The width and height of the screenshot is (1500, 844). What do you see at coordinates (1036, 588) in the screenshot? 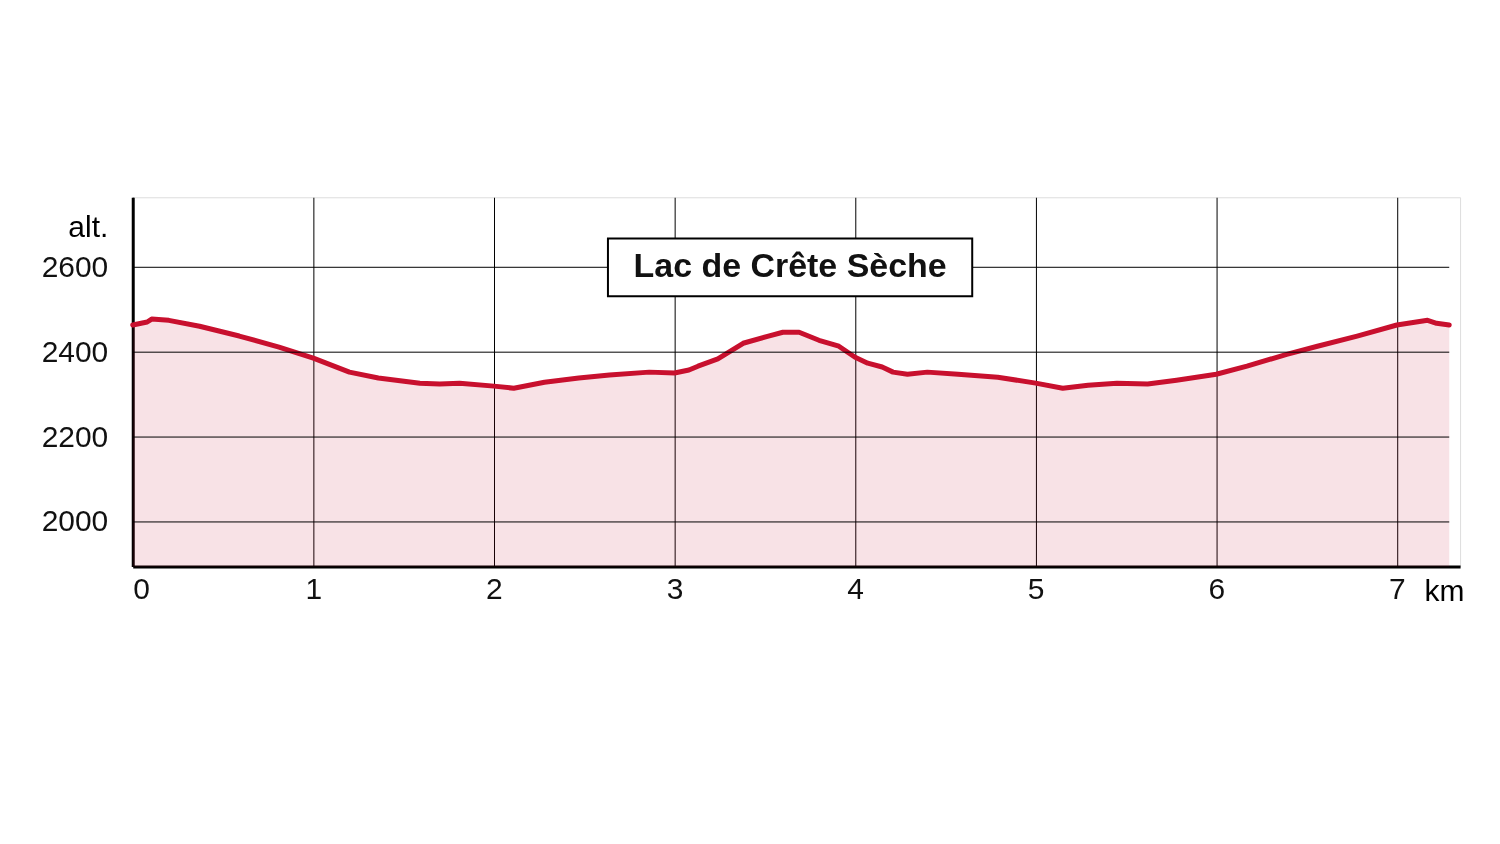
I see `x-tick-label: 5` at bounding box center [1036, 588].